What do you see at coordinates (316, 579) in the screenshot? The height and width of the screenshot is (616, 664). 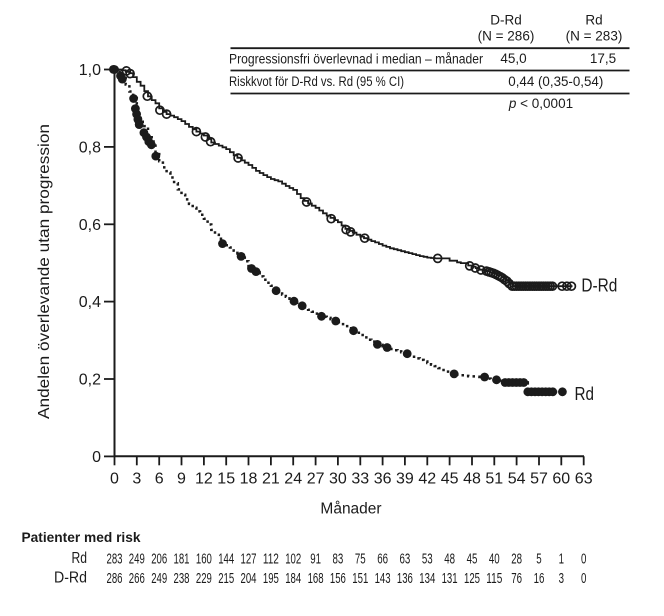 I see `svg-text: 168` at bounding box center [316, 579].